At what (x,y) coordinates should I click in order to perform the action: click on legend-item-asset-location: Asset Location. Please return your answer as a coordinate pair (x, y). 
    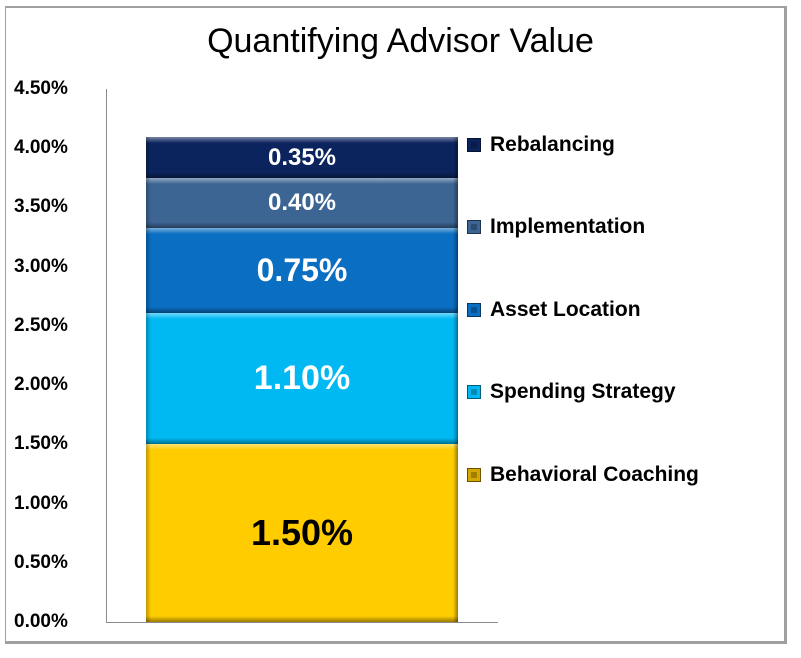
    Looking at the image, I should click on (554, 310).